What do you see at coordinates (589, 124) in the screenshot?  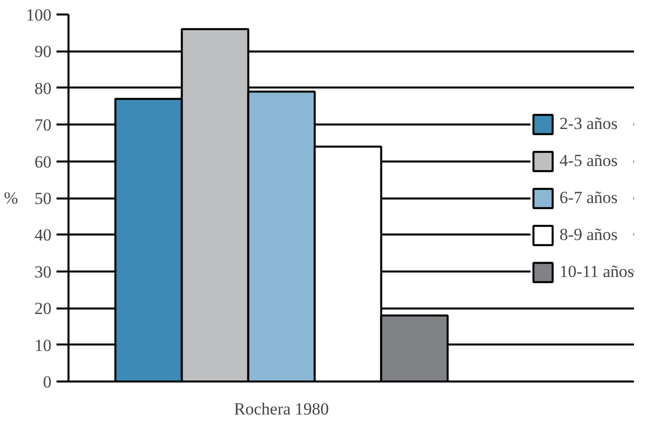 I see `legend-label: 2-3 años` at bounding box center [589, 124].